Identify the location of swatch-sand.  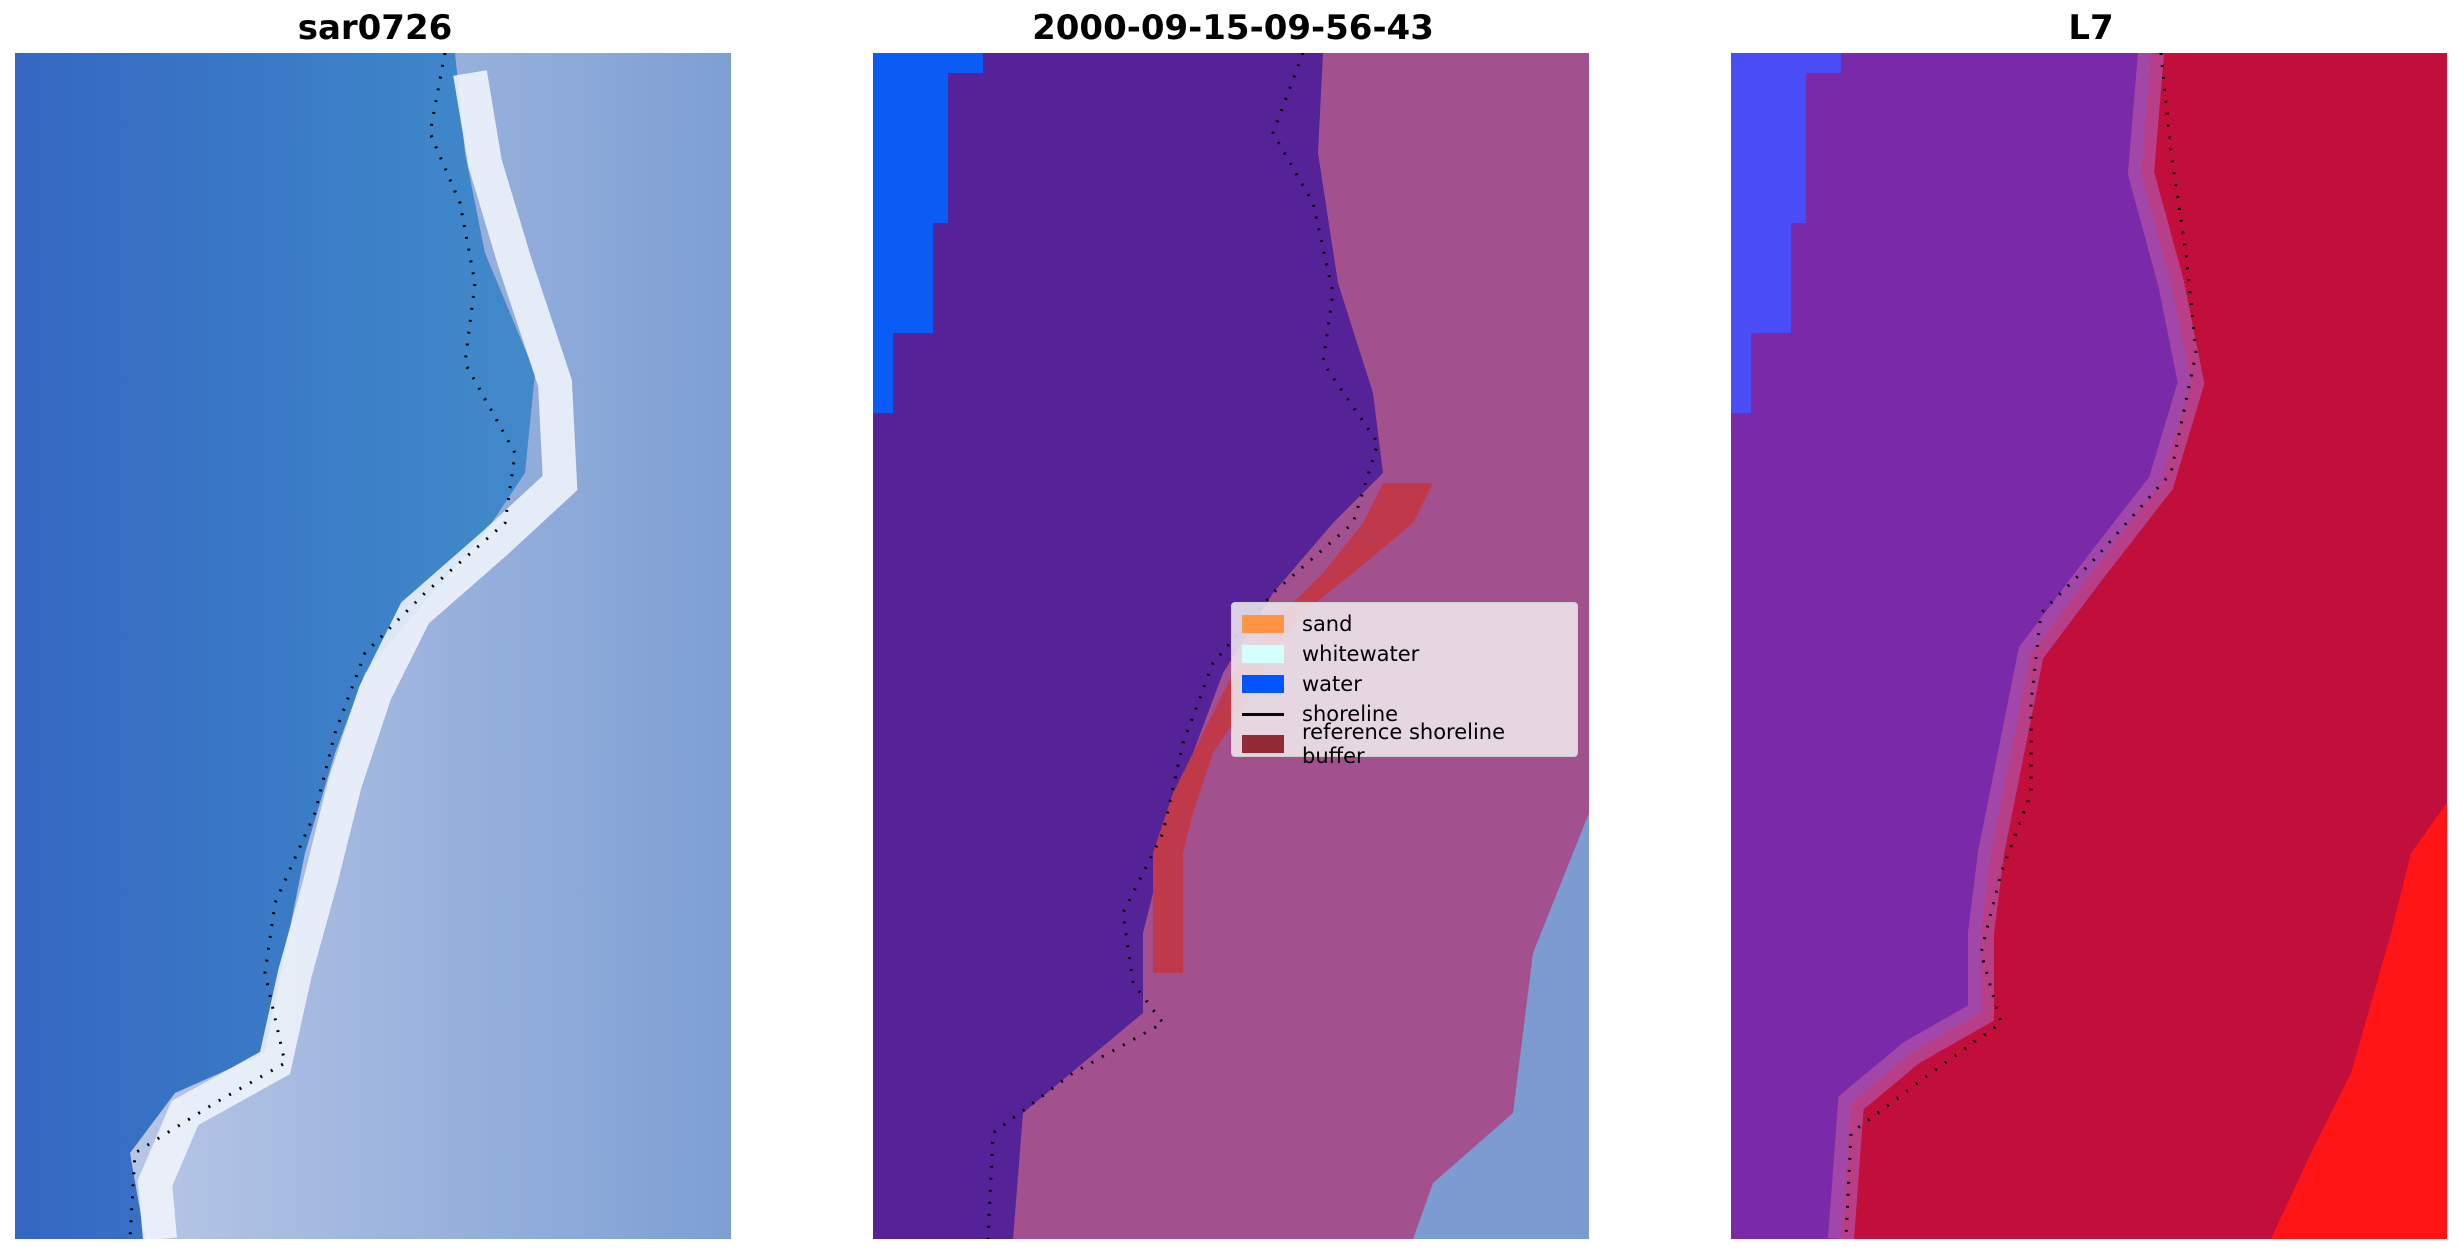
(1263, 624).